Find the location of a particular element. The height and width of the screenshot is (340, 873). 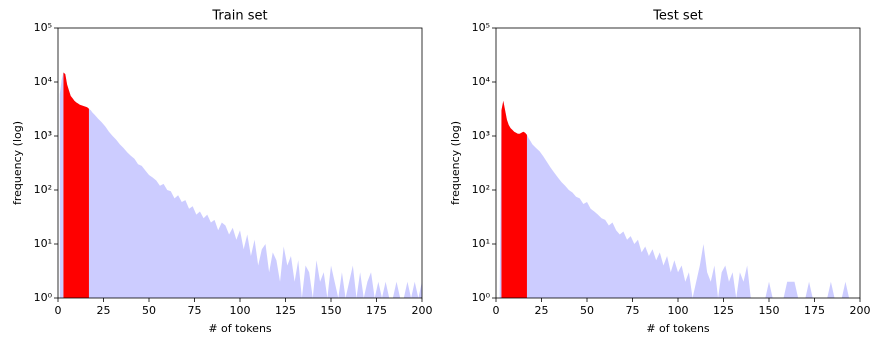

chart-title: Test set is located at coordinates (677, 16).